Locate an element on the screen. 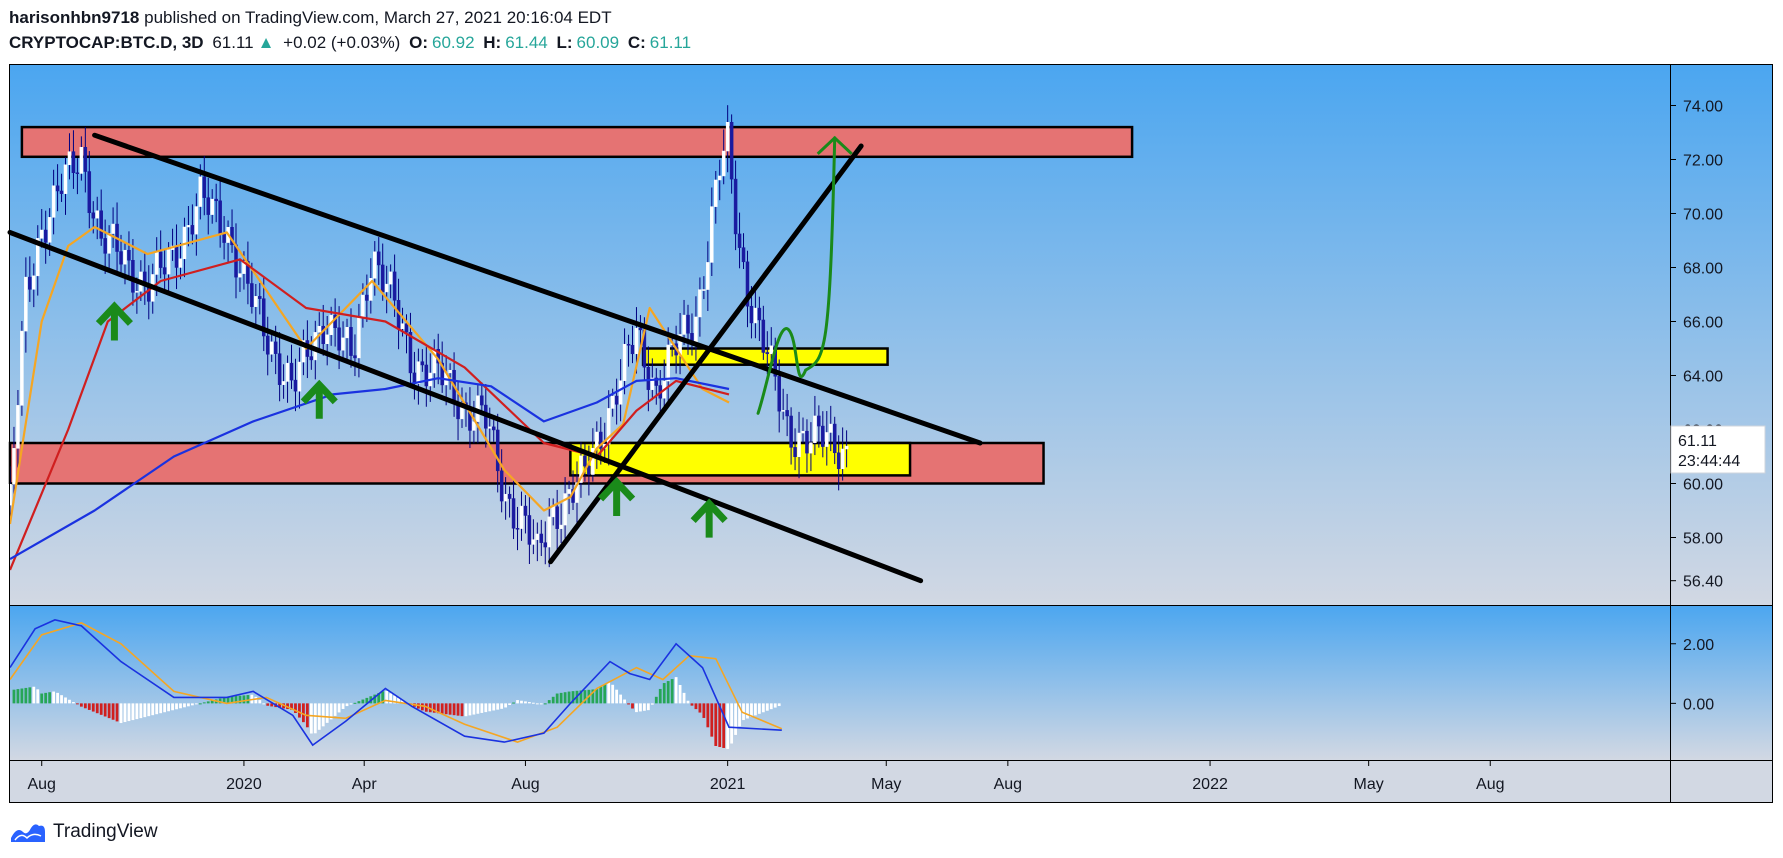 The height and width of the screenshot is (858, 1783). price-tick-label: 68.00 is located at coordinates (1703, 269).